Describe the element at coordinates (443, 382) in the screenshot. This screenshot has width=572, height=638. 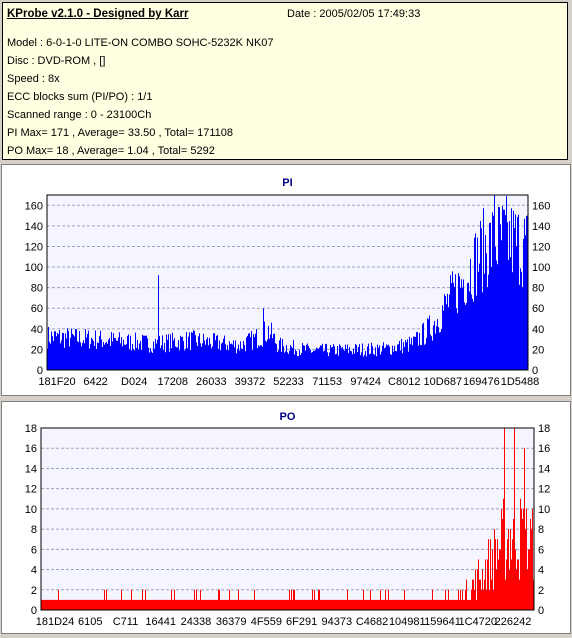
I see `x-tick-label: 10D687` at that location.